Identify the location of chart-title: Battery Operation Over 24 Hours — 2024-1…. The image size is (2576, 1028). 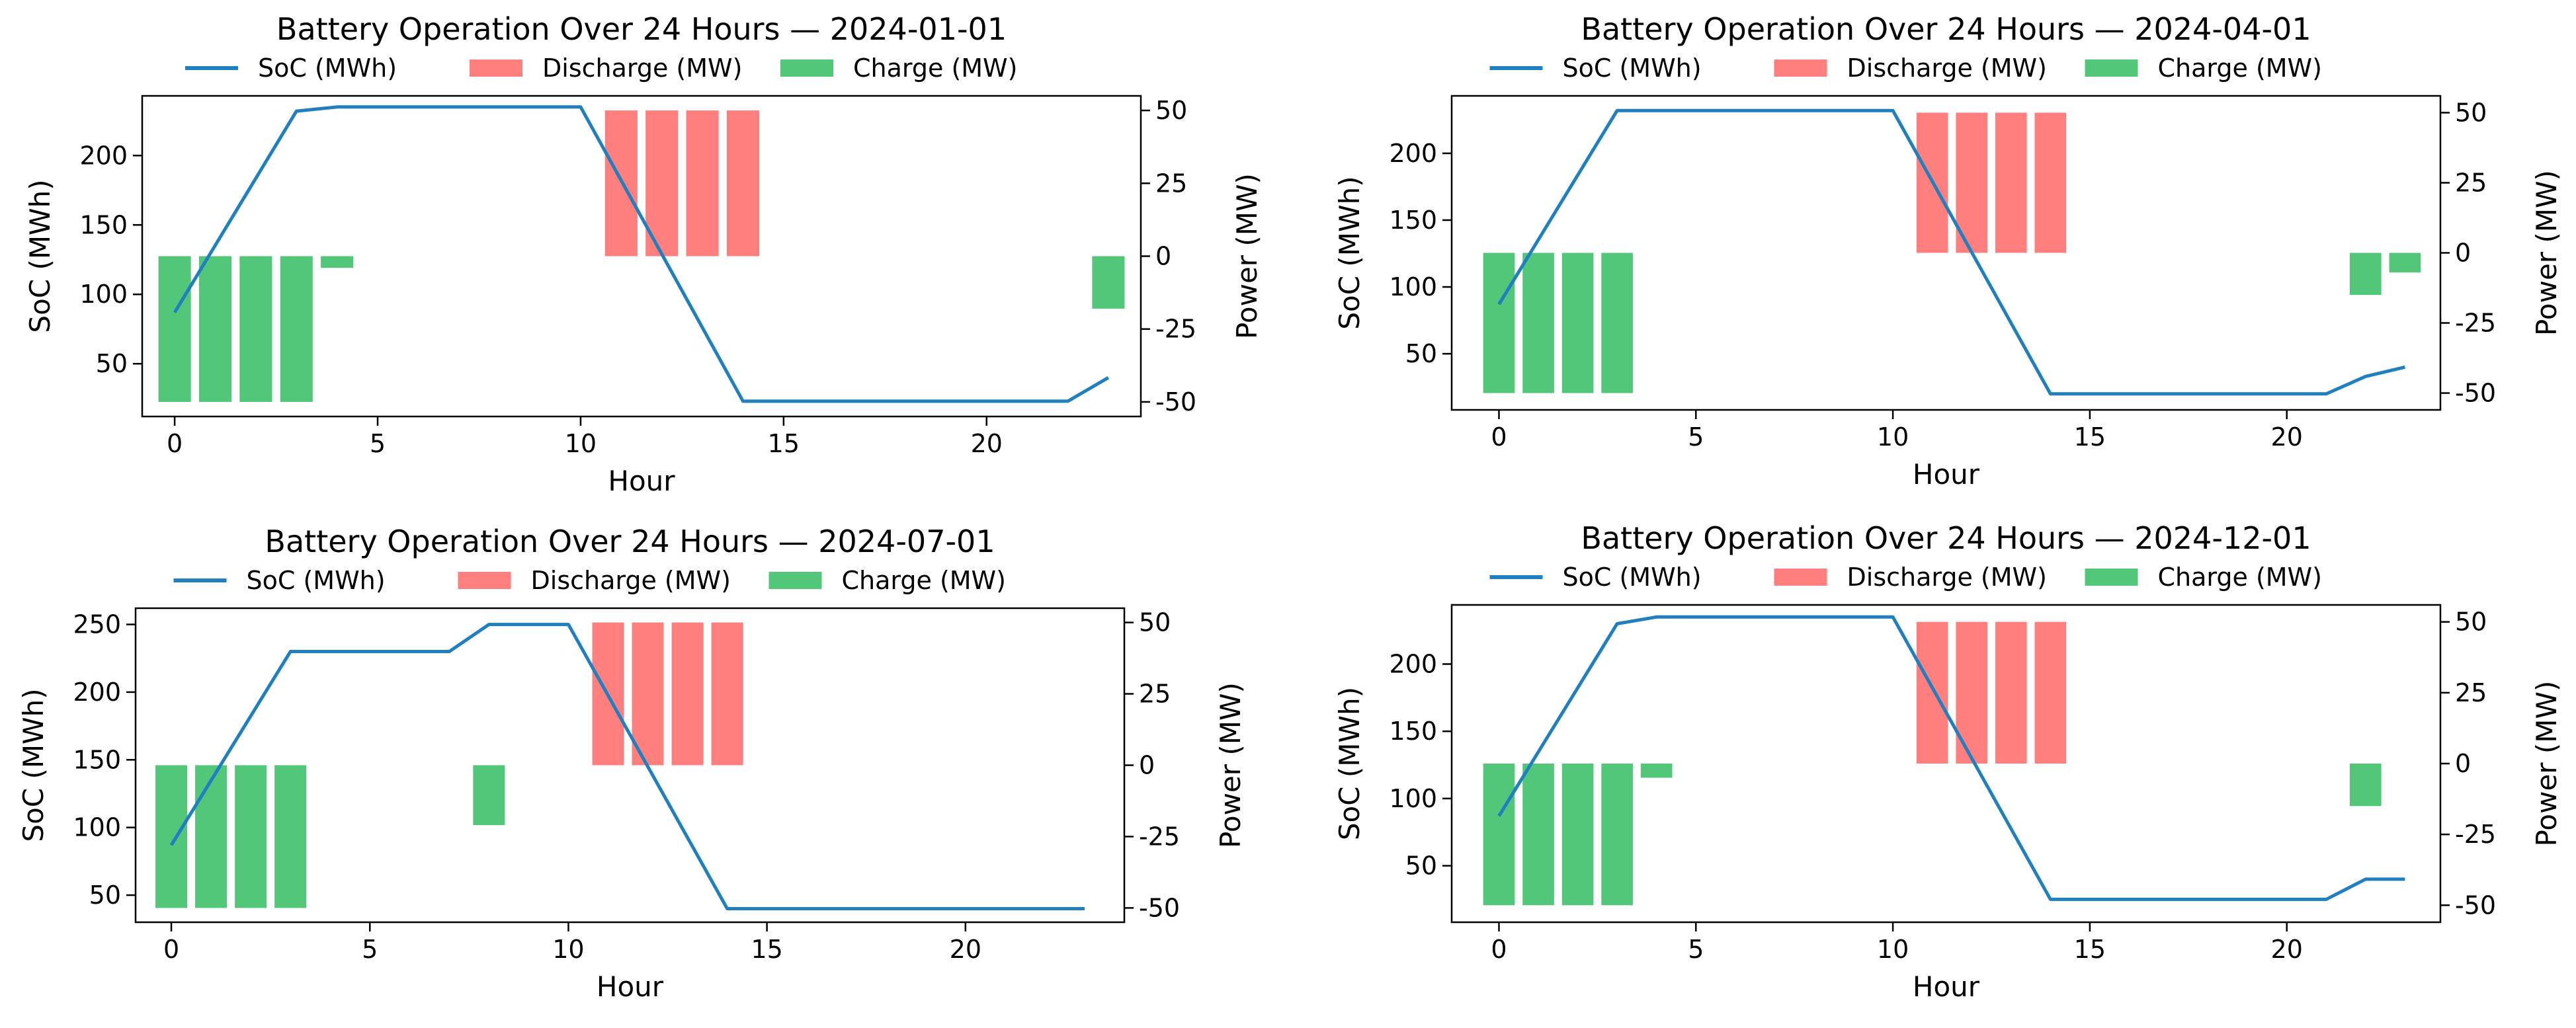
(1946, 538).